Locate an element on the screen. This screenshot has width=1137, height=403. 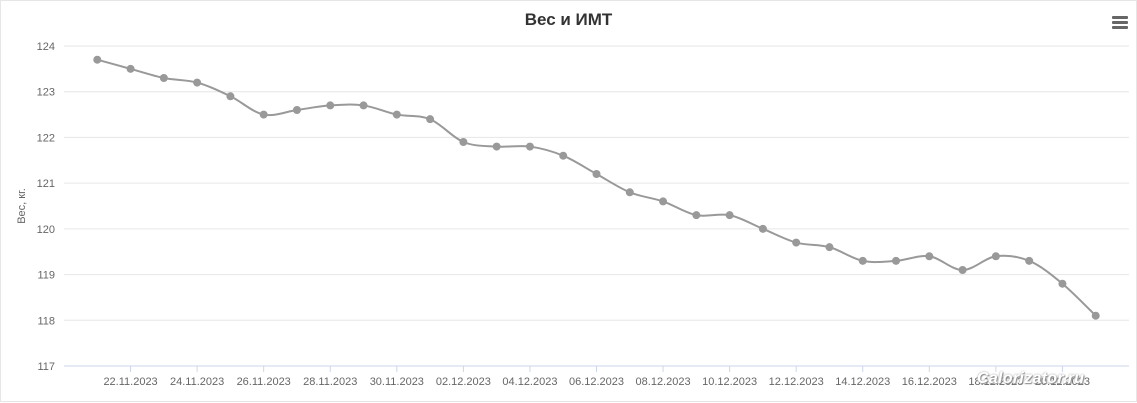
chart-title: Вес и ИМТ is located at coordinates (568, 19).